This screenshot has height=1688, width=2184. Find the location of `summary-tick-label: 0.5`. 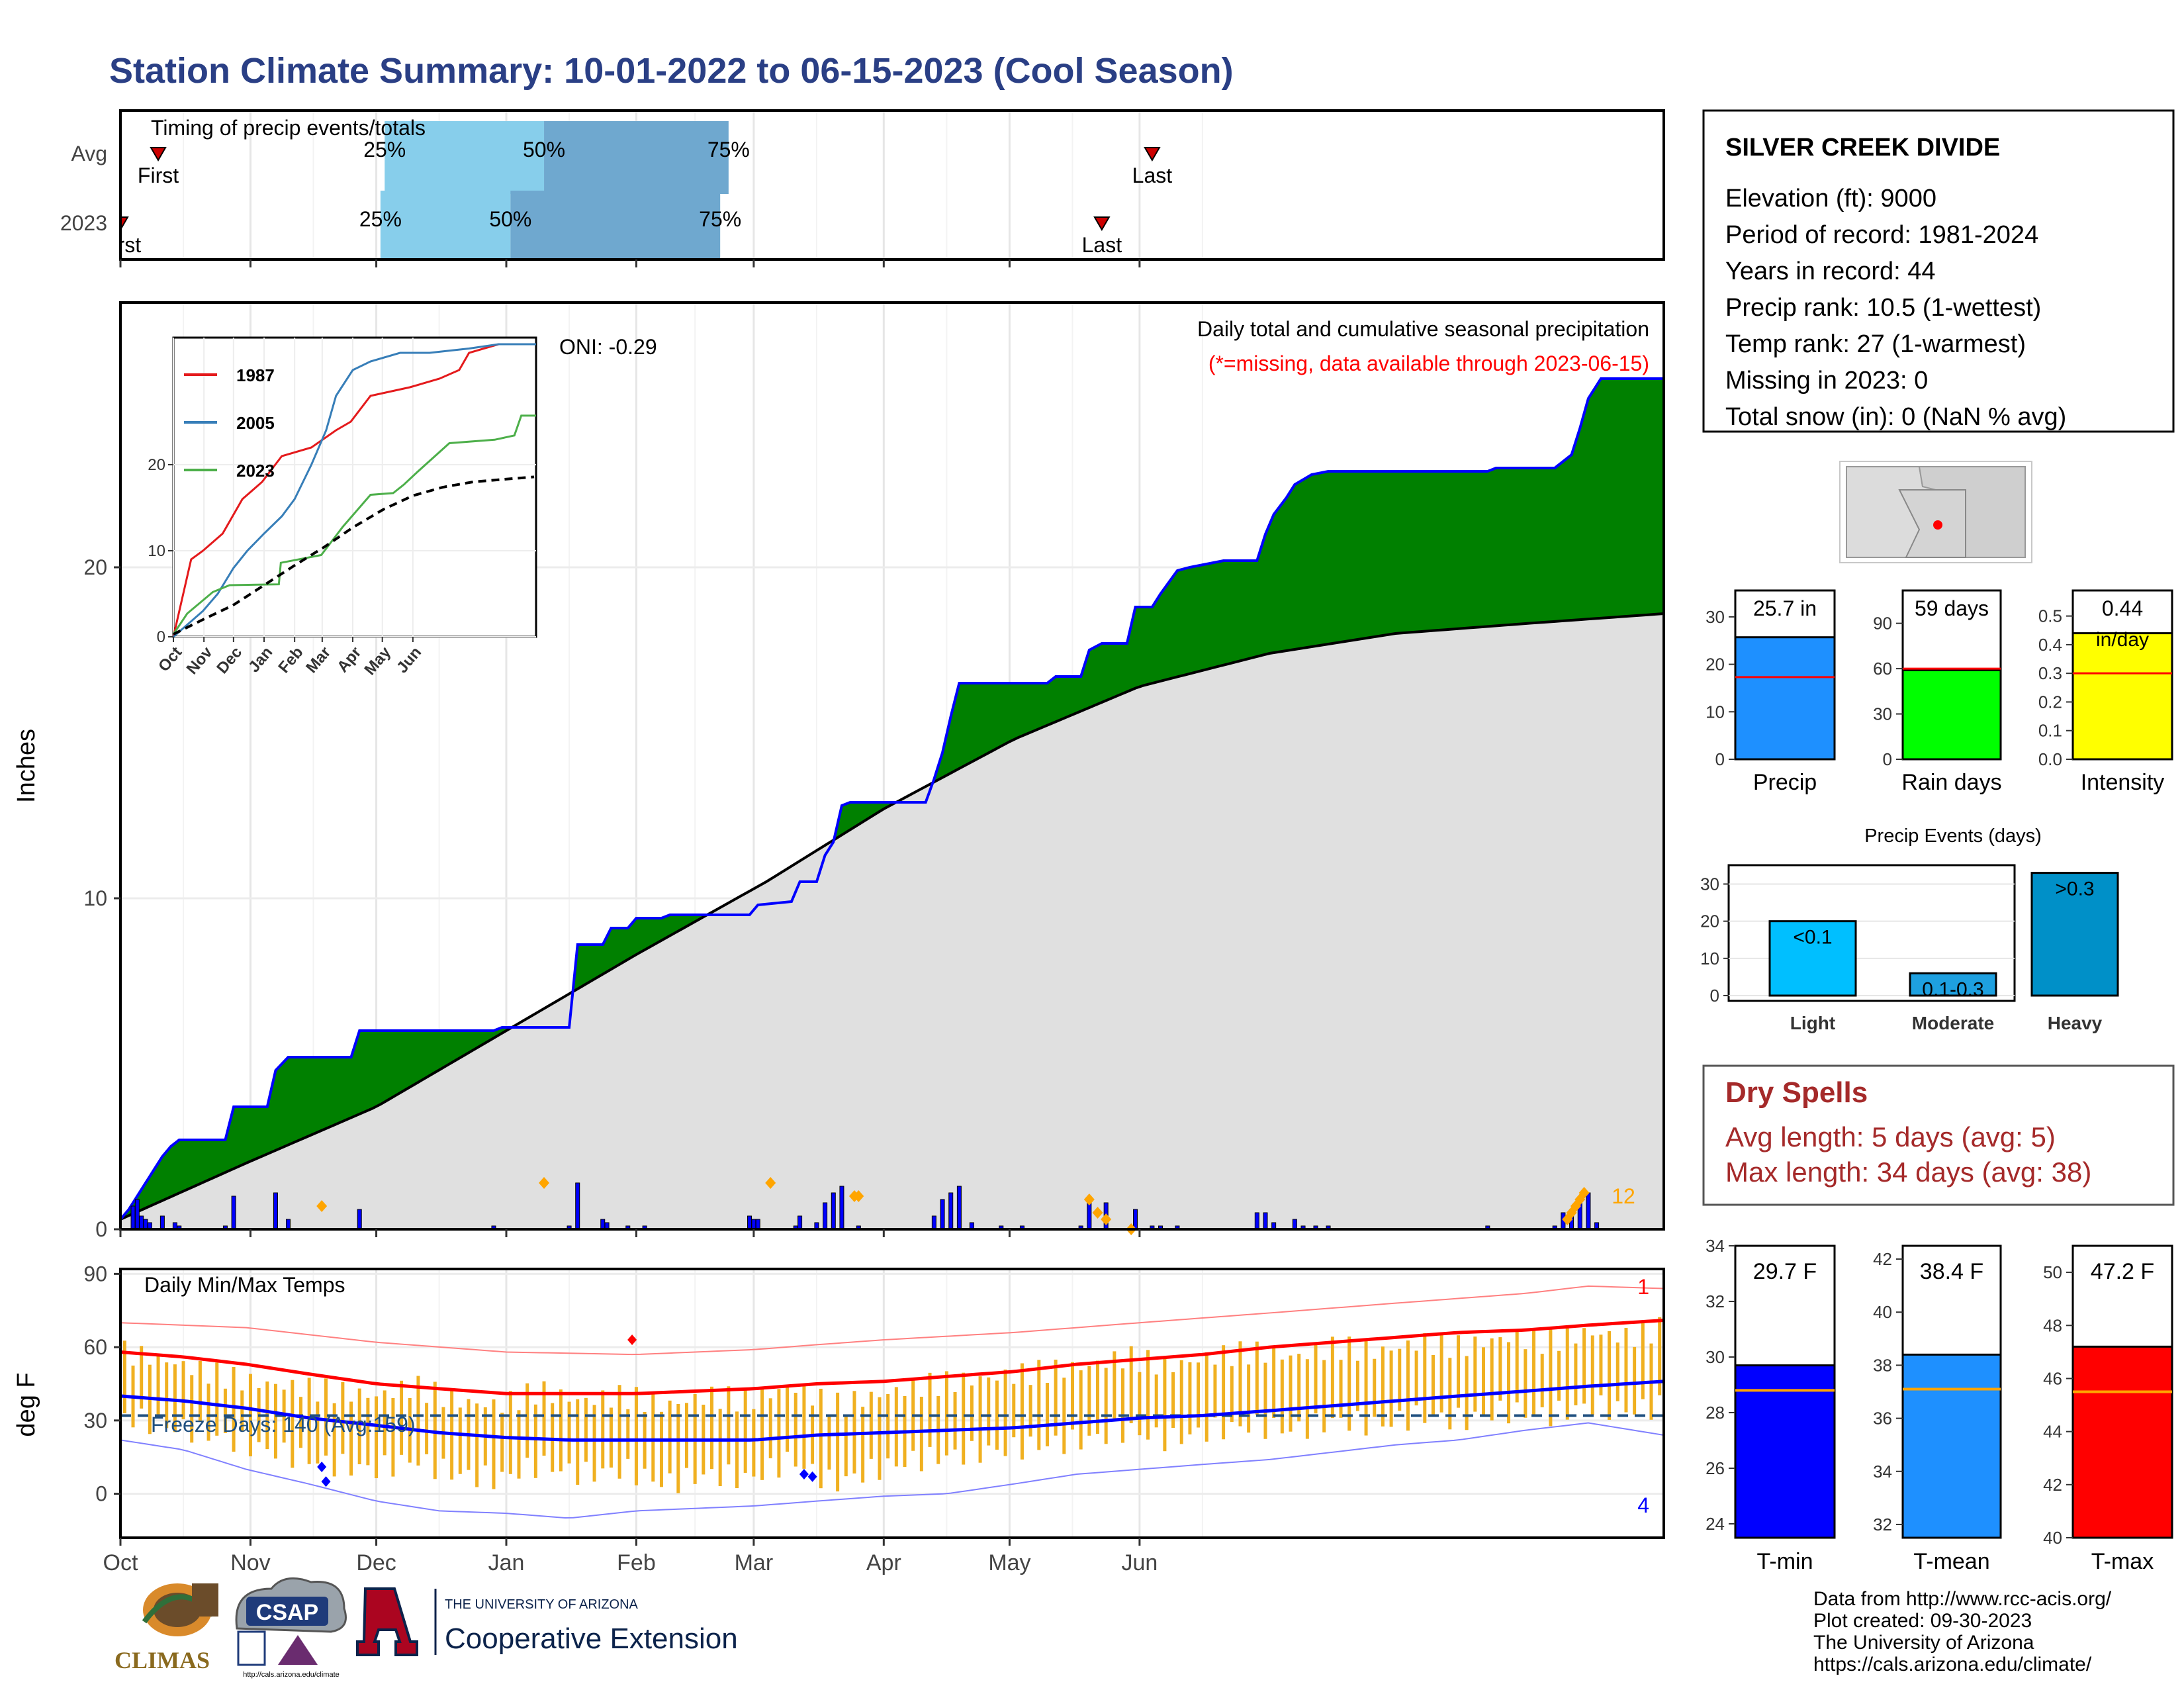

summary-tick-label: 0.5 is located at coordinates (2050, 616).